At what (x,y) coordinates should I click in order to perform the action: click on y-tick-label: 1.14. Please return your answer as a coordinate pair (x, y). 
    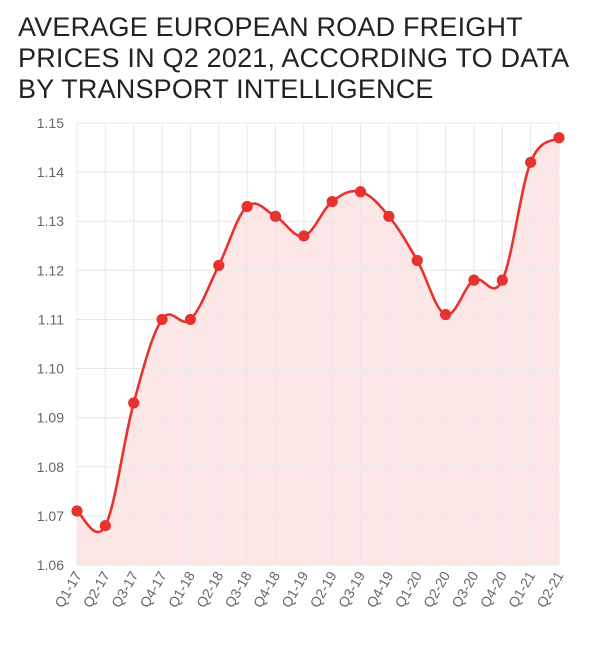
    Looking at the image, I should click on (50, 172).